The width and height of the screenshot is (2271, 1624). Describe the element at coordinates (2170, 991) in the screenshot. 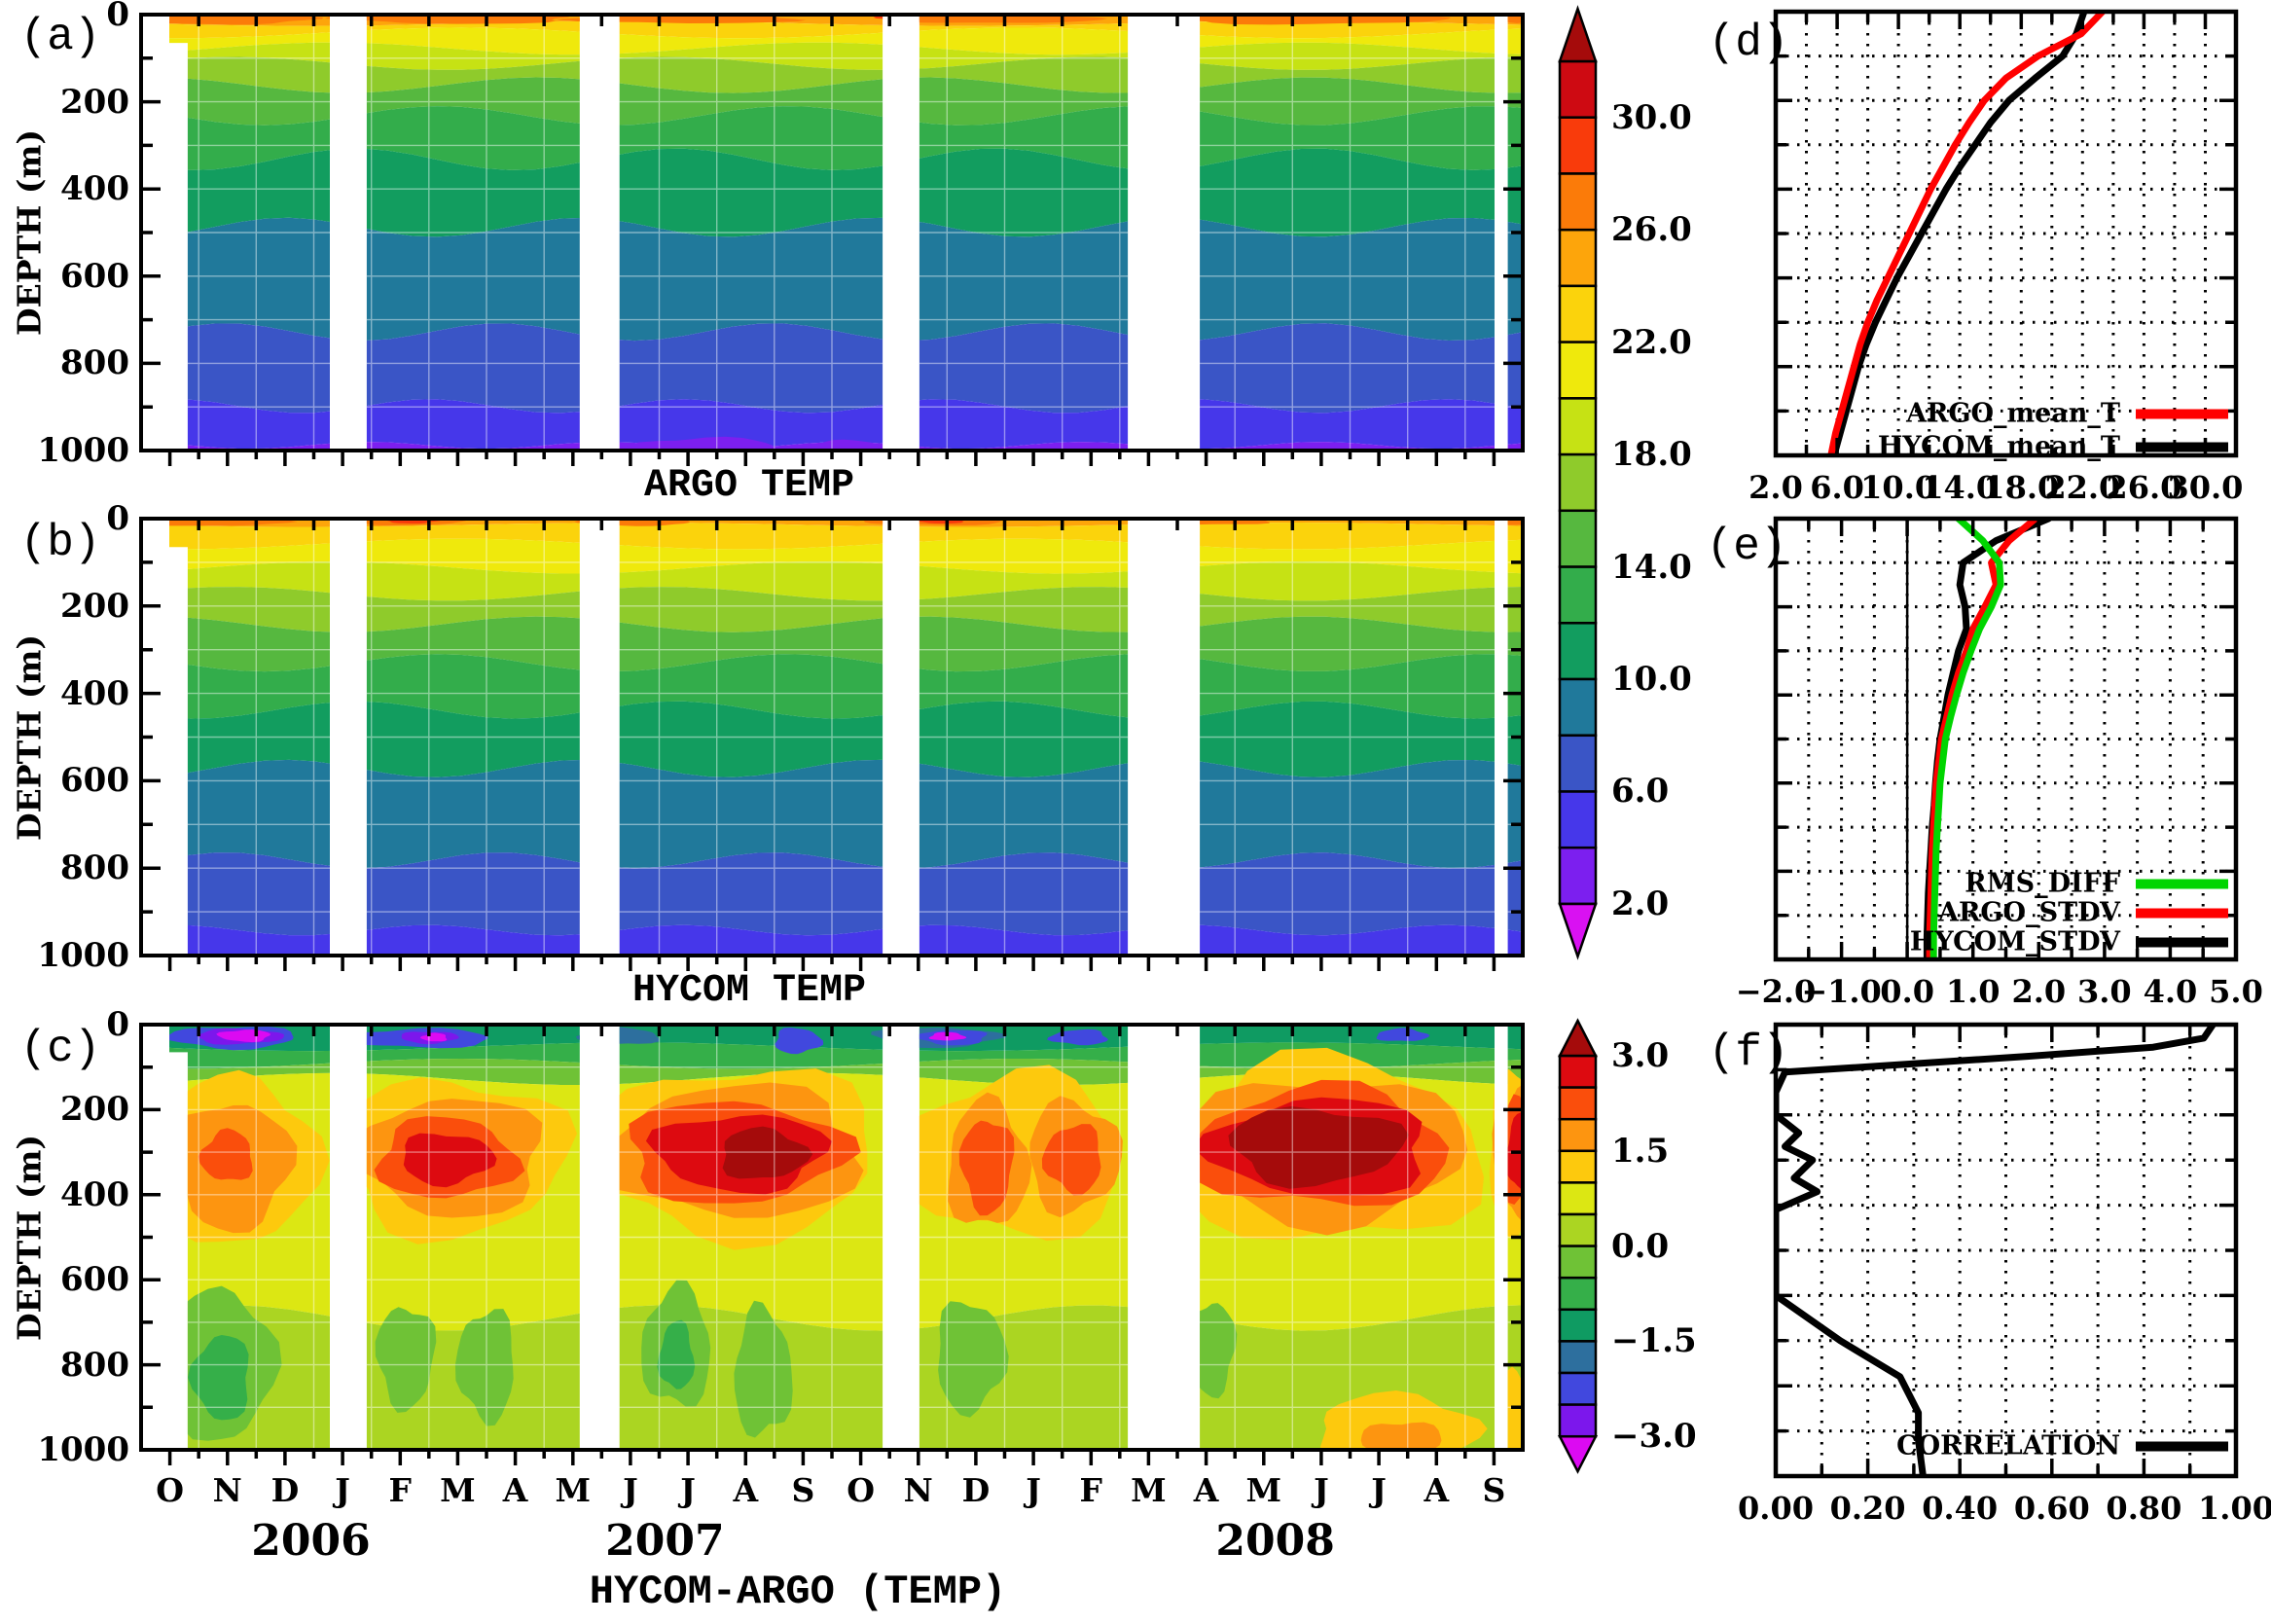

I see `x-tick-label-e: 4.0` at that location.